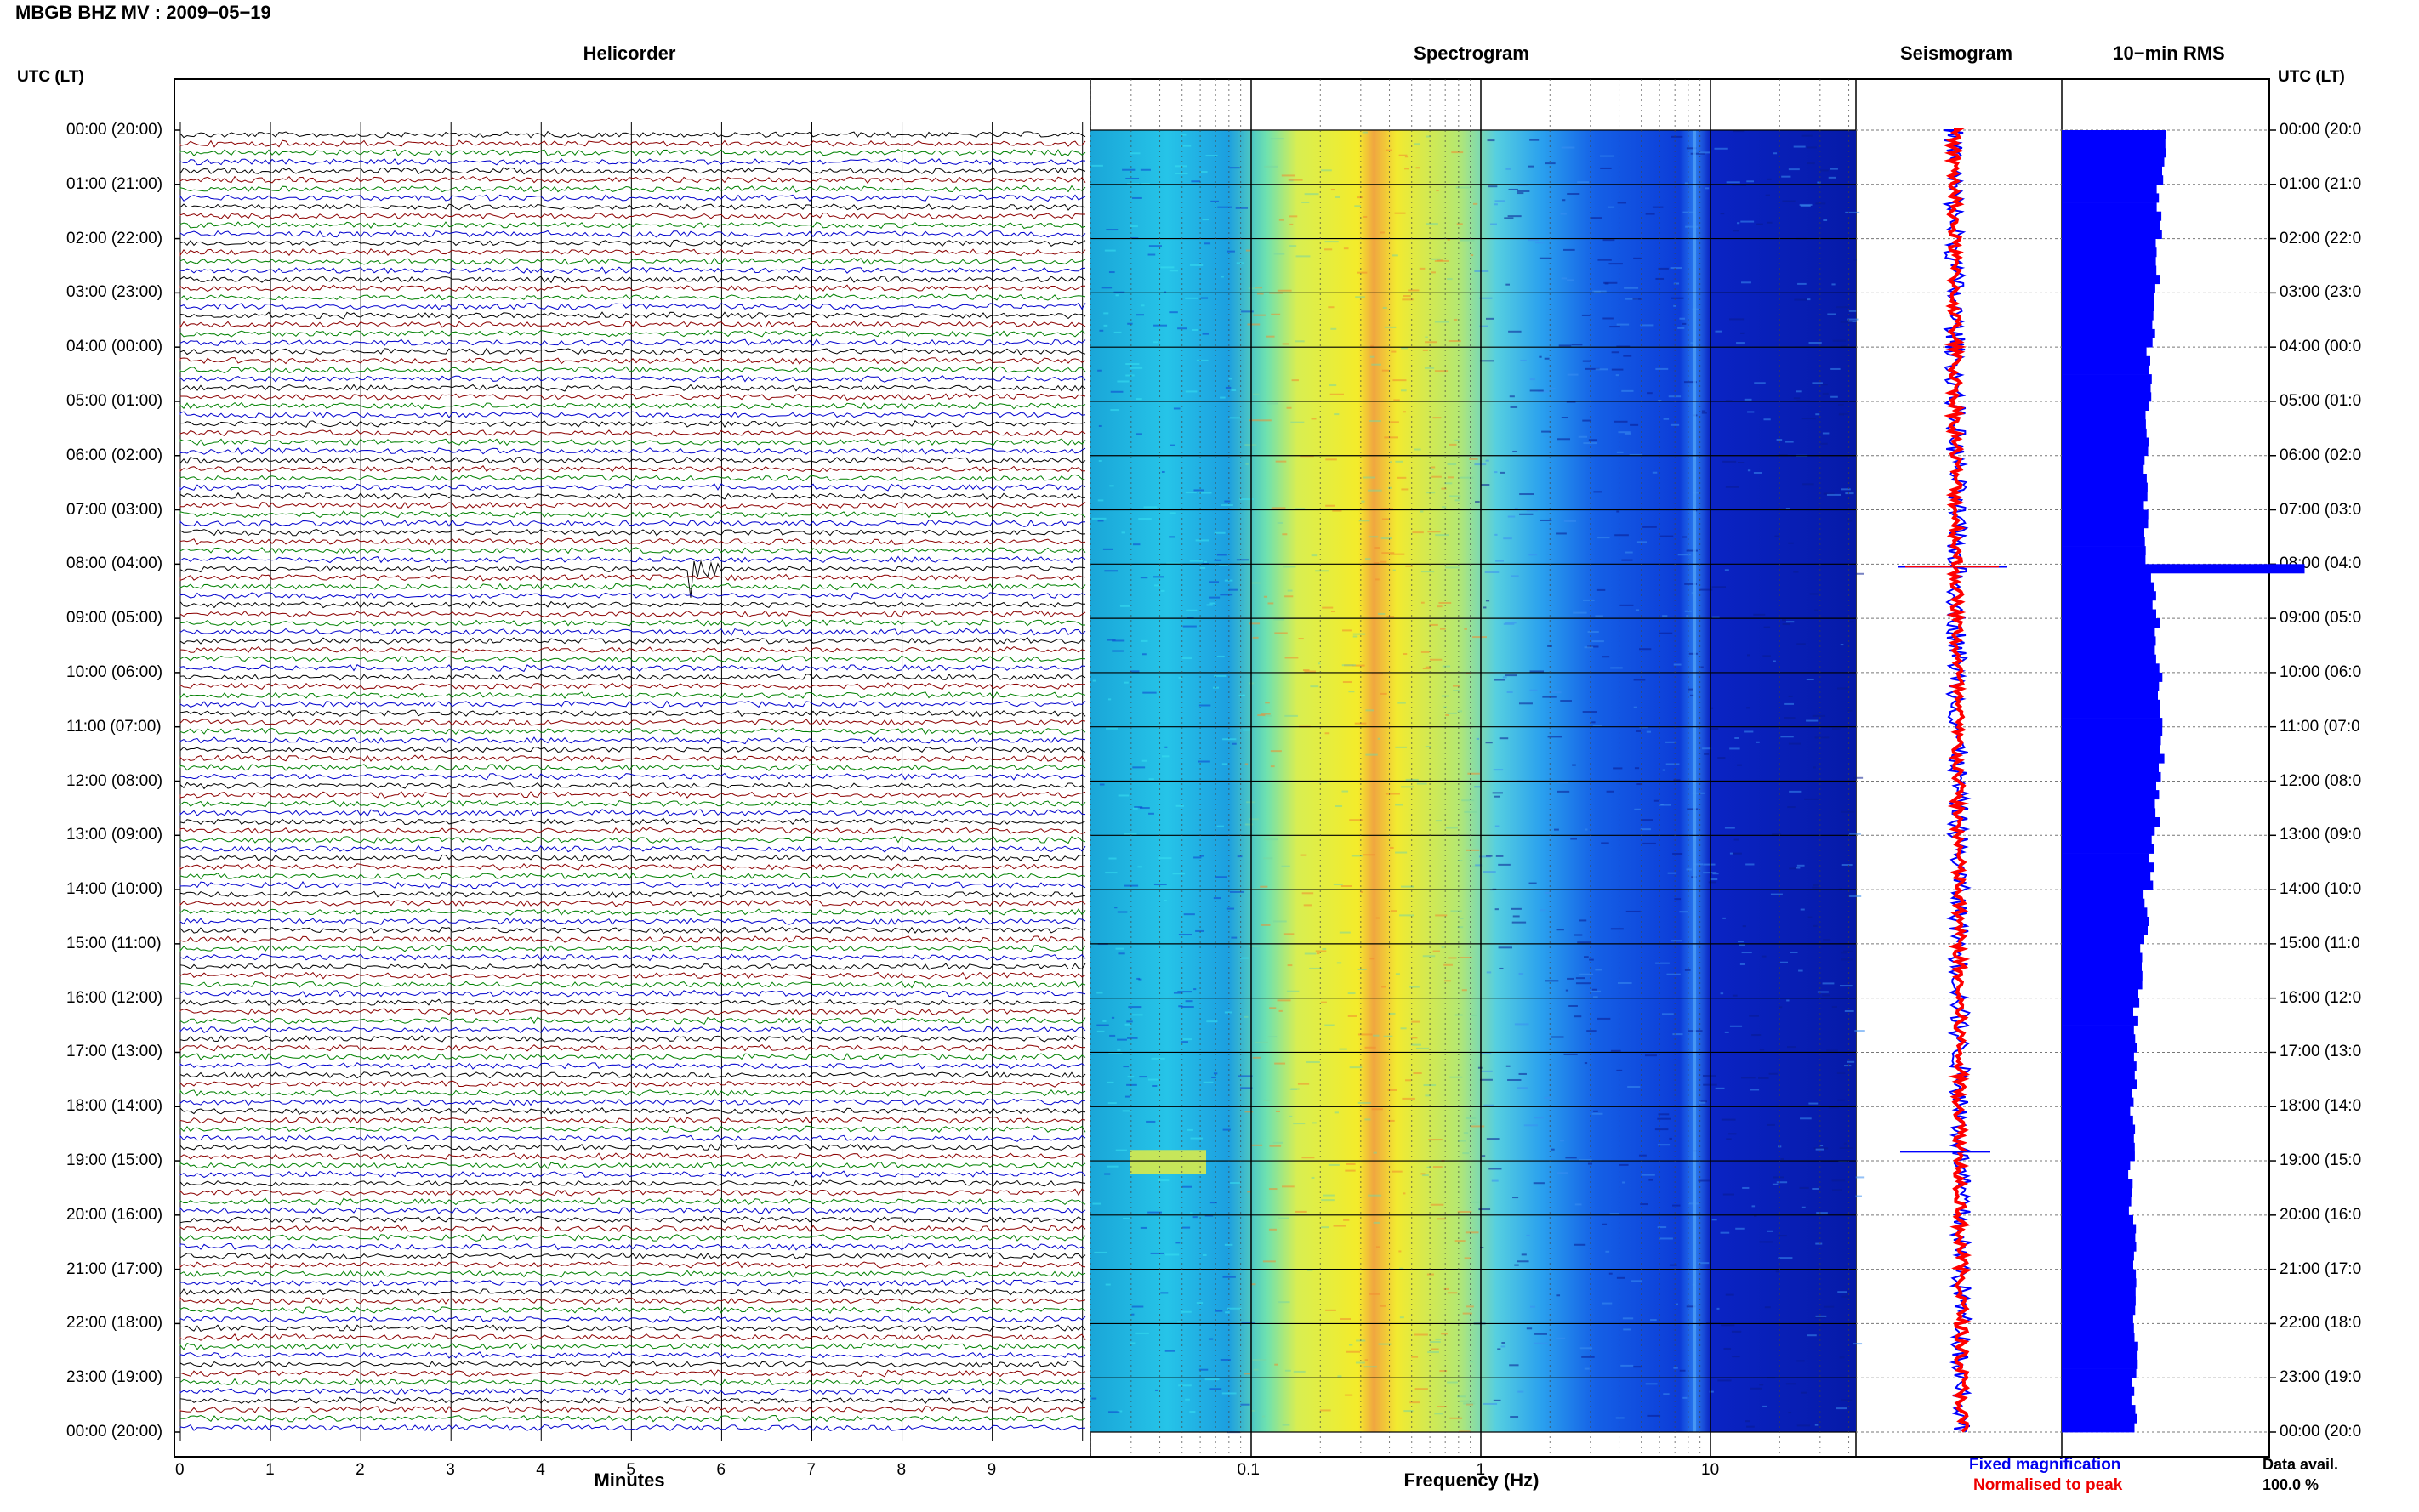 This screenshot has width=2419, height=1512. Describe the element at coordinates (2300, 1464) in the screenshot. I see `data-availability-label: Data avail.` at that location.